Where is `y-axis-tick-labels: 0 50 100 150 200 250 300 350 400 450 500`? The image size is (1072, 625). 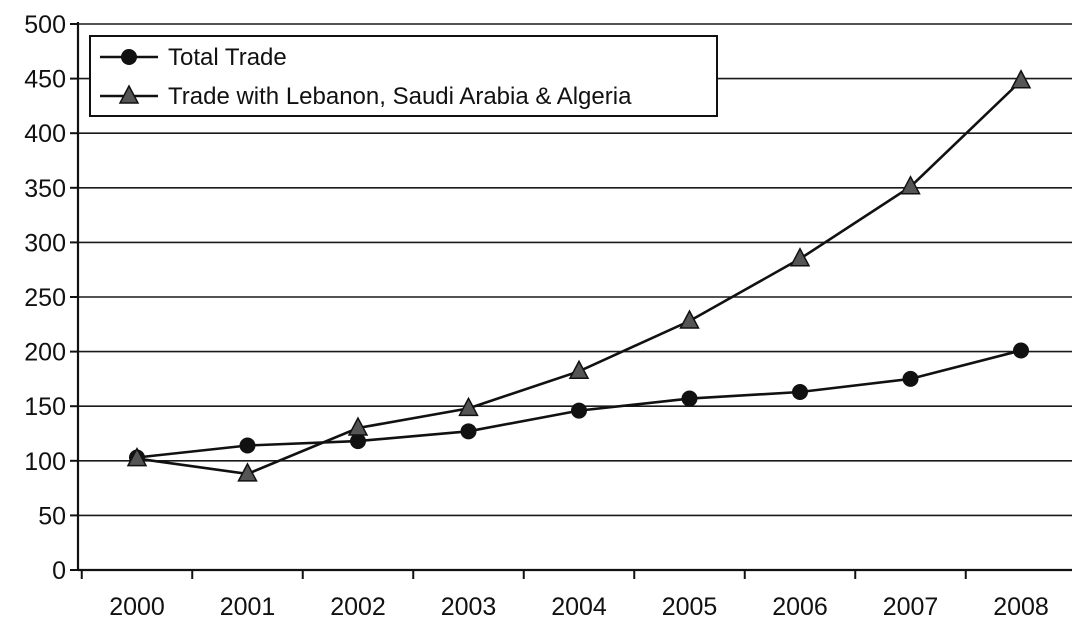 y-axis-tick-labels: 0 50 100 150 200 250 300 350 400 450 500 is located at coordinates (45, 298).